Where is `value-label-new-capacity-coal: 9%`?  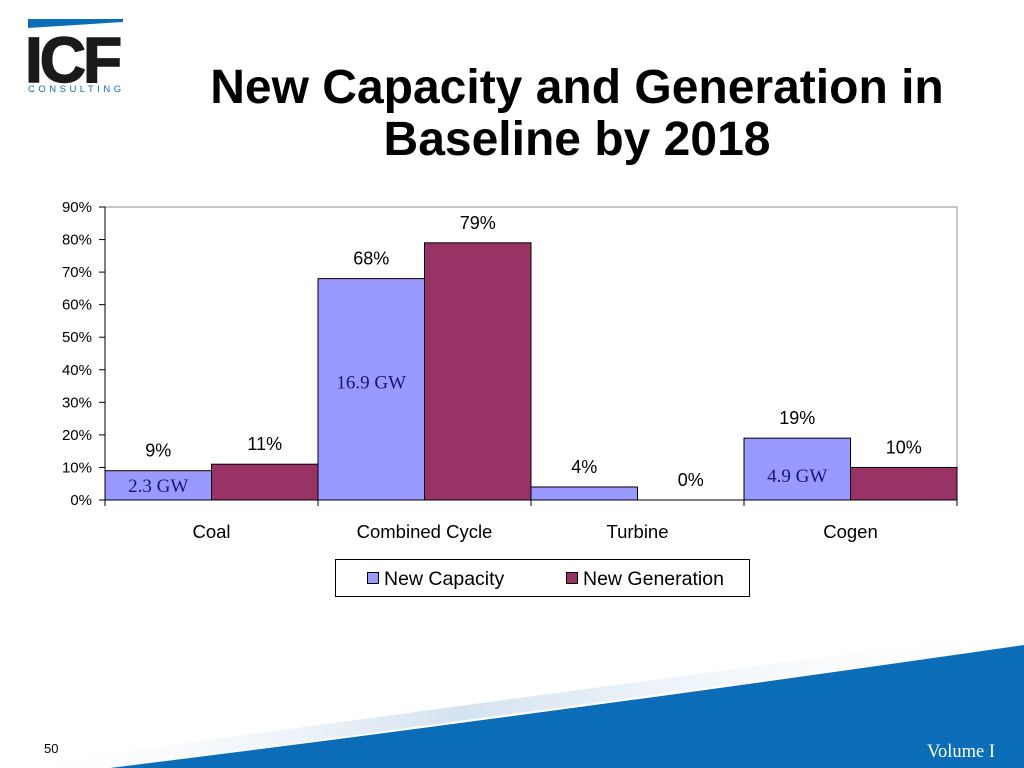
value-label-new-capacity-coal: 9% is located at coordinates (158, 451).